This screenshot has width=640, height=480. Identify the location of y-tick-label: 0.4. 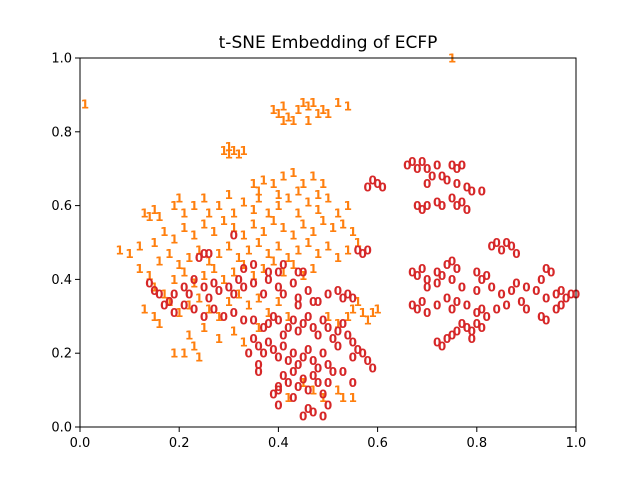
(61, 280).